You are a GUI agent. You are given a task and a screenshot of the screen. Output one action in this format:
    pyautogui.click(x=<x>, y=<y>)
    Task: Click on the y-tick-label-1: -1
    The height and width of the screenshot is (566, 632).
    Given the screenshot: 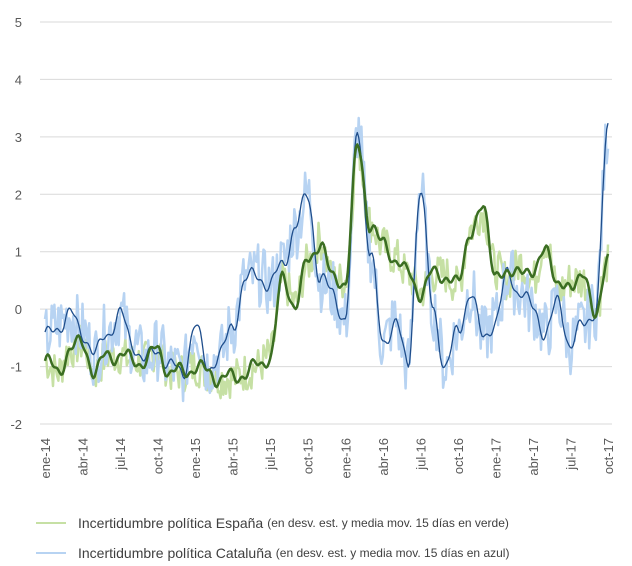 What is the action you would take?
    pyautogui.click(x=16, y=367)
    